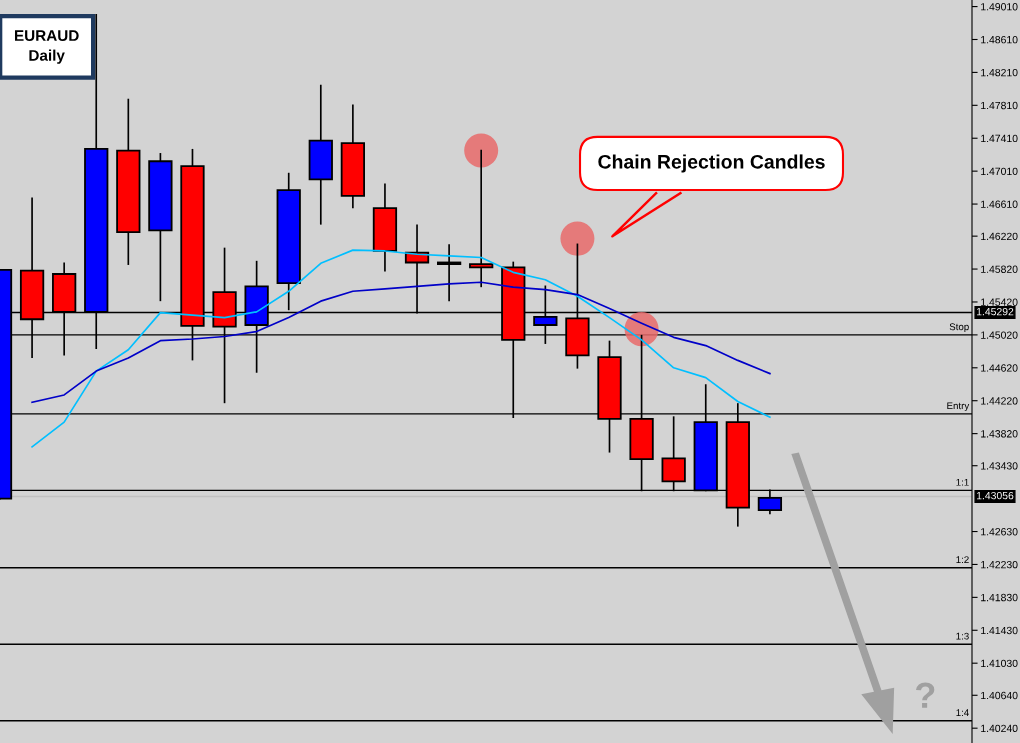 The image size is (1020, 743). Describe the element at coordinates (999, 532) in the screenshot. I see `y-tick-label: 1.42630` at that location.